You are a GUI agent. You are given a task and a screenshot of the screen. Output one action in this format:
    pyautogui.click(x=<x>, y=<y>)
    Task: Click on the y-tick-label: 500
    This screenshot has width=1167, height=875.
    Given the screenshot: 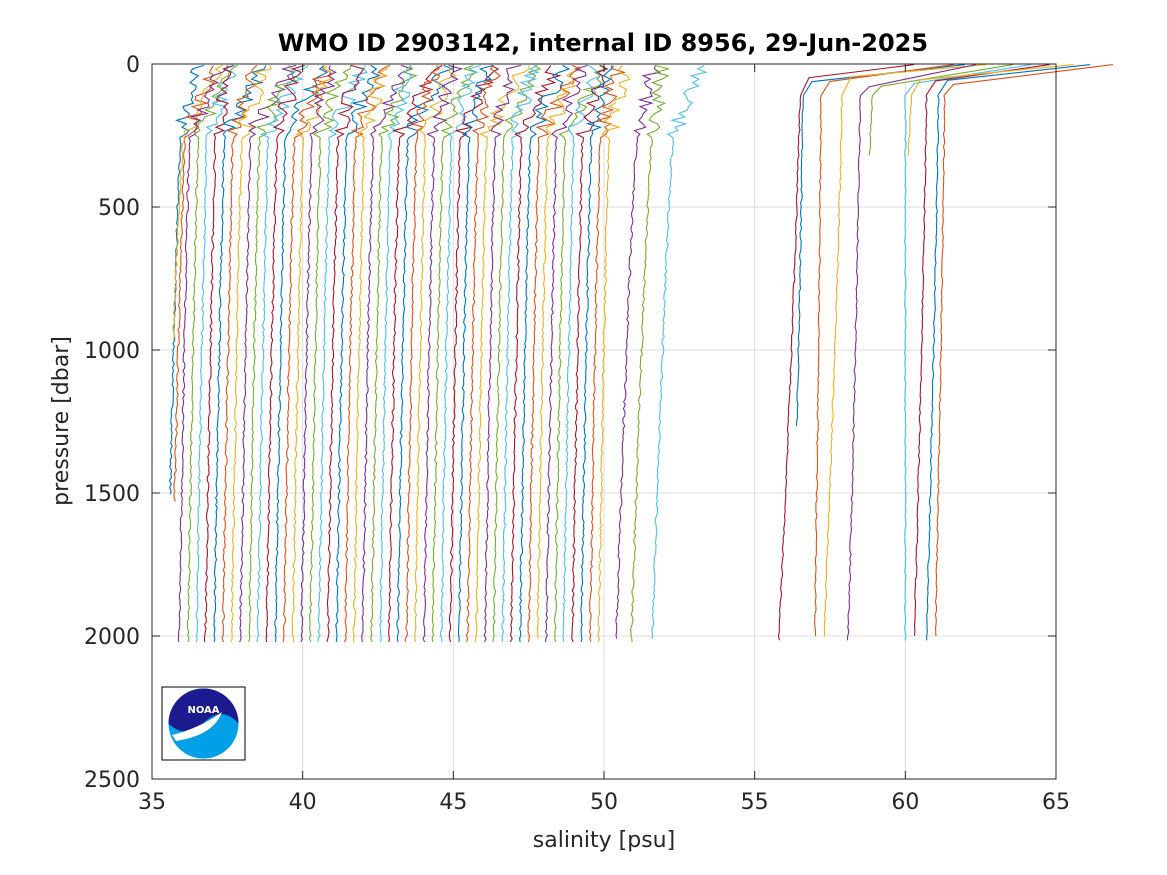 What is the action you would take?
    pyautogui.click(x=119, y=208)
    